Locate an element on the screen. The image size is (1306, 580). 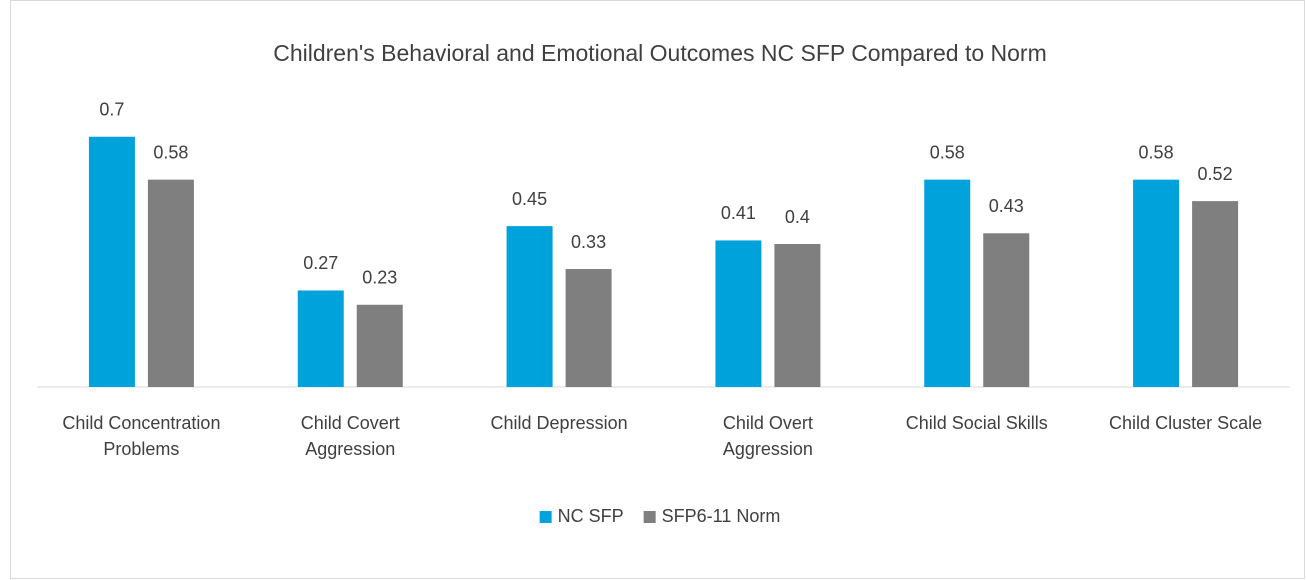
data-label: 0.52 is located at coordinates (1215, 174).